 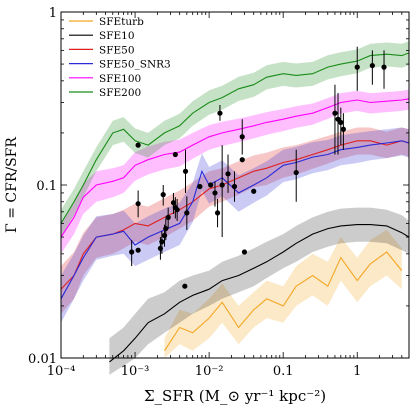 I want to click on x-tick-label: 1, so click(x=357, y=371).